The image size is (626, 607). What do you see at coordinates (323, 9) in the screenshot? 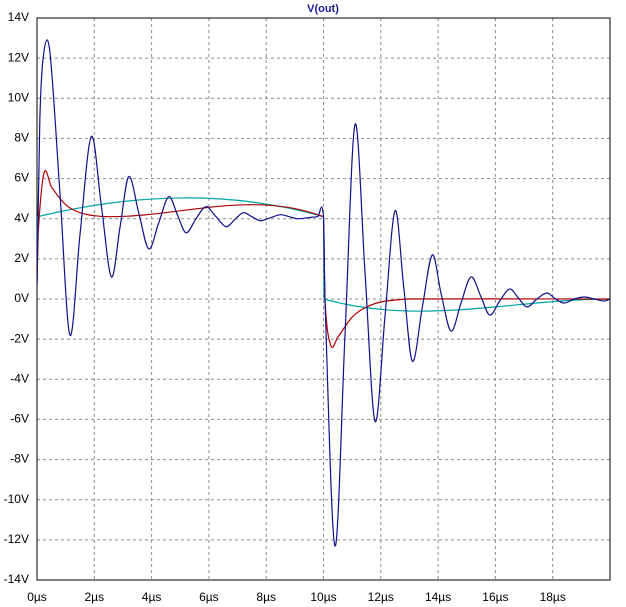
I see `chart-title: V(out)` at bounding box center [323, 9].